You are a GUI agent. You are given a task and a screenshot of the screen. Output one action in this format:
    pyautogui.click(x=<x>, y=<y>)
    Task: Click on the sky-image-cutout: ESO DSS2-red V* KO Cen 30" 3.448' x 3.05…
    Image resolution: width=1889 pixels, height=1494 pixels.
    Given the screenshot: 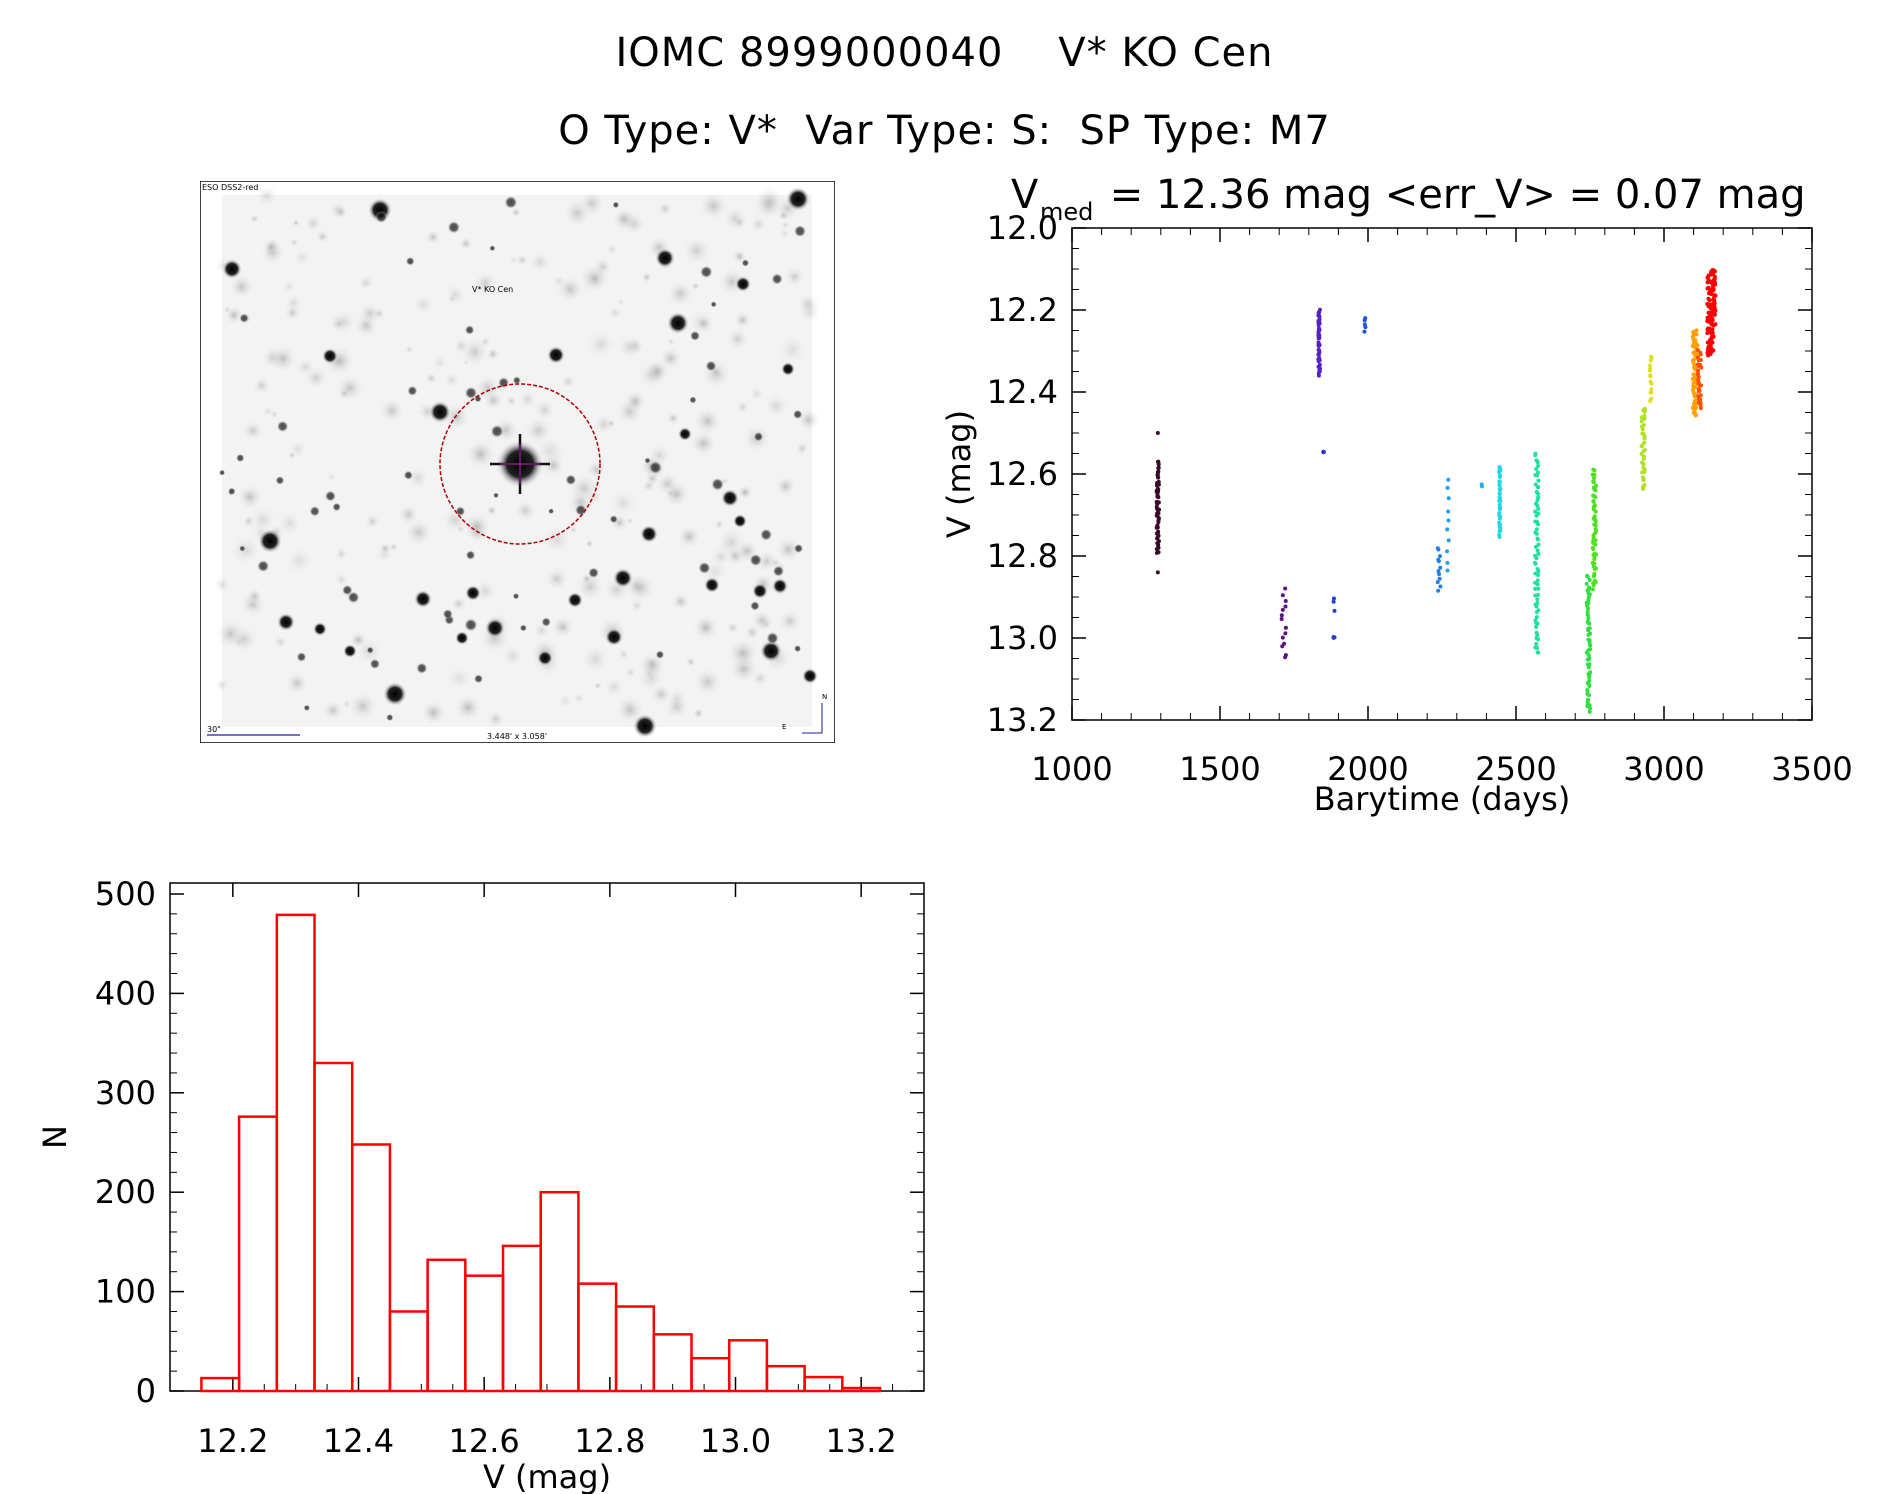 What is the action you would take?
    pyautogui.click(x=517, y=462)
    